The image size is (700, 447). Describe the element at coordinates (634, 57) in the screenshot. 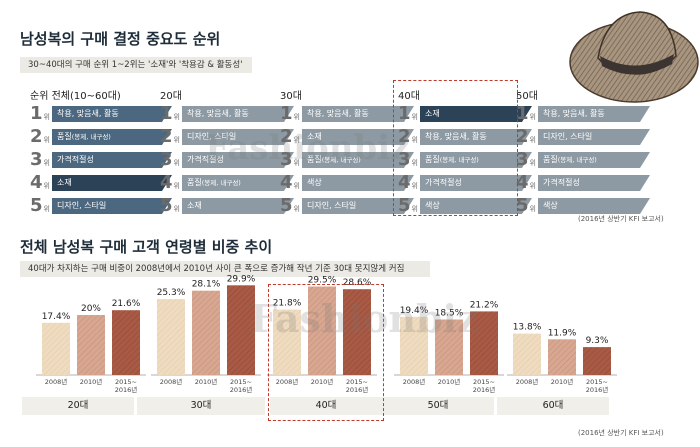

I see `hat-illustration` at that location.